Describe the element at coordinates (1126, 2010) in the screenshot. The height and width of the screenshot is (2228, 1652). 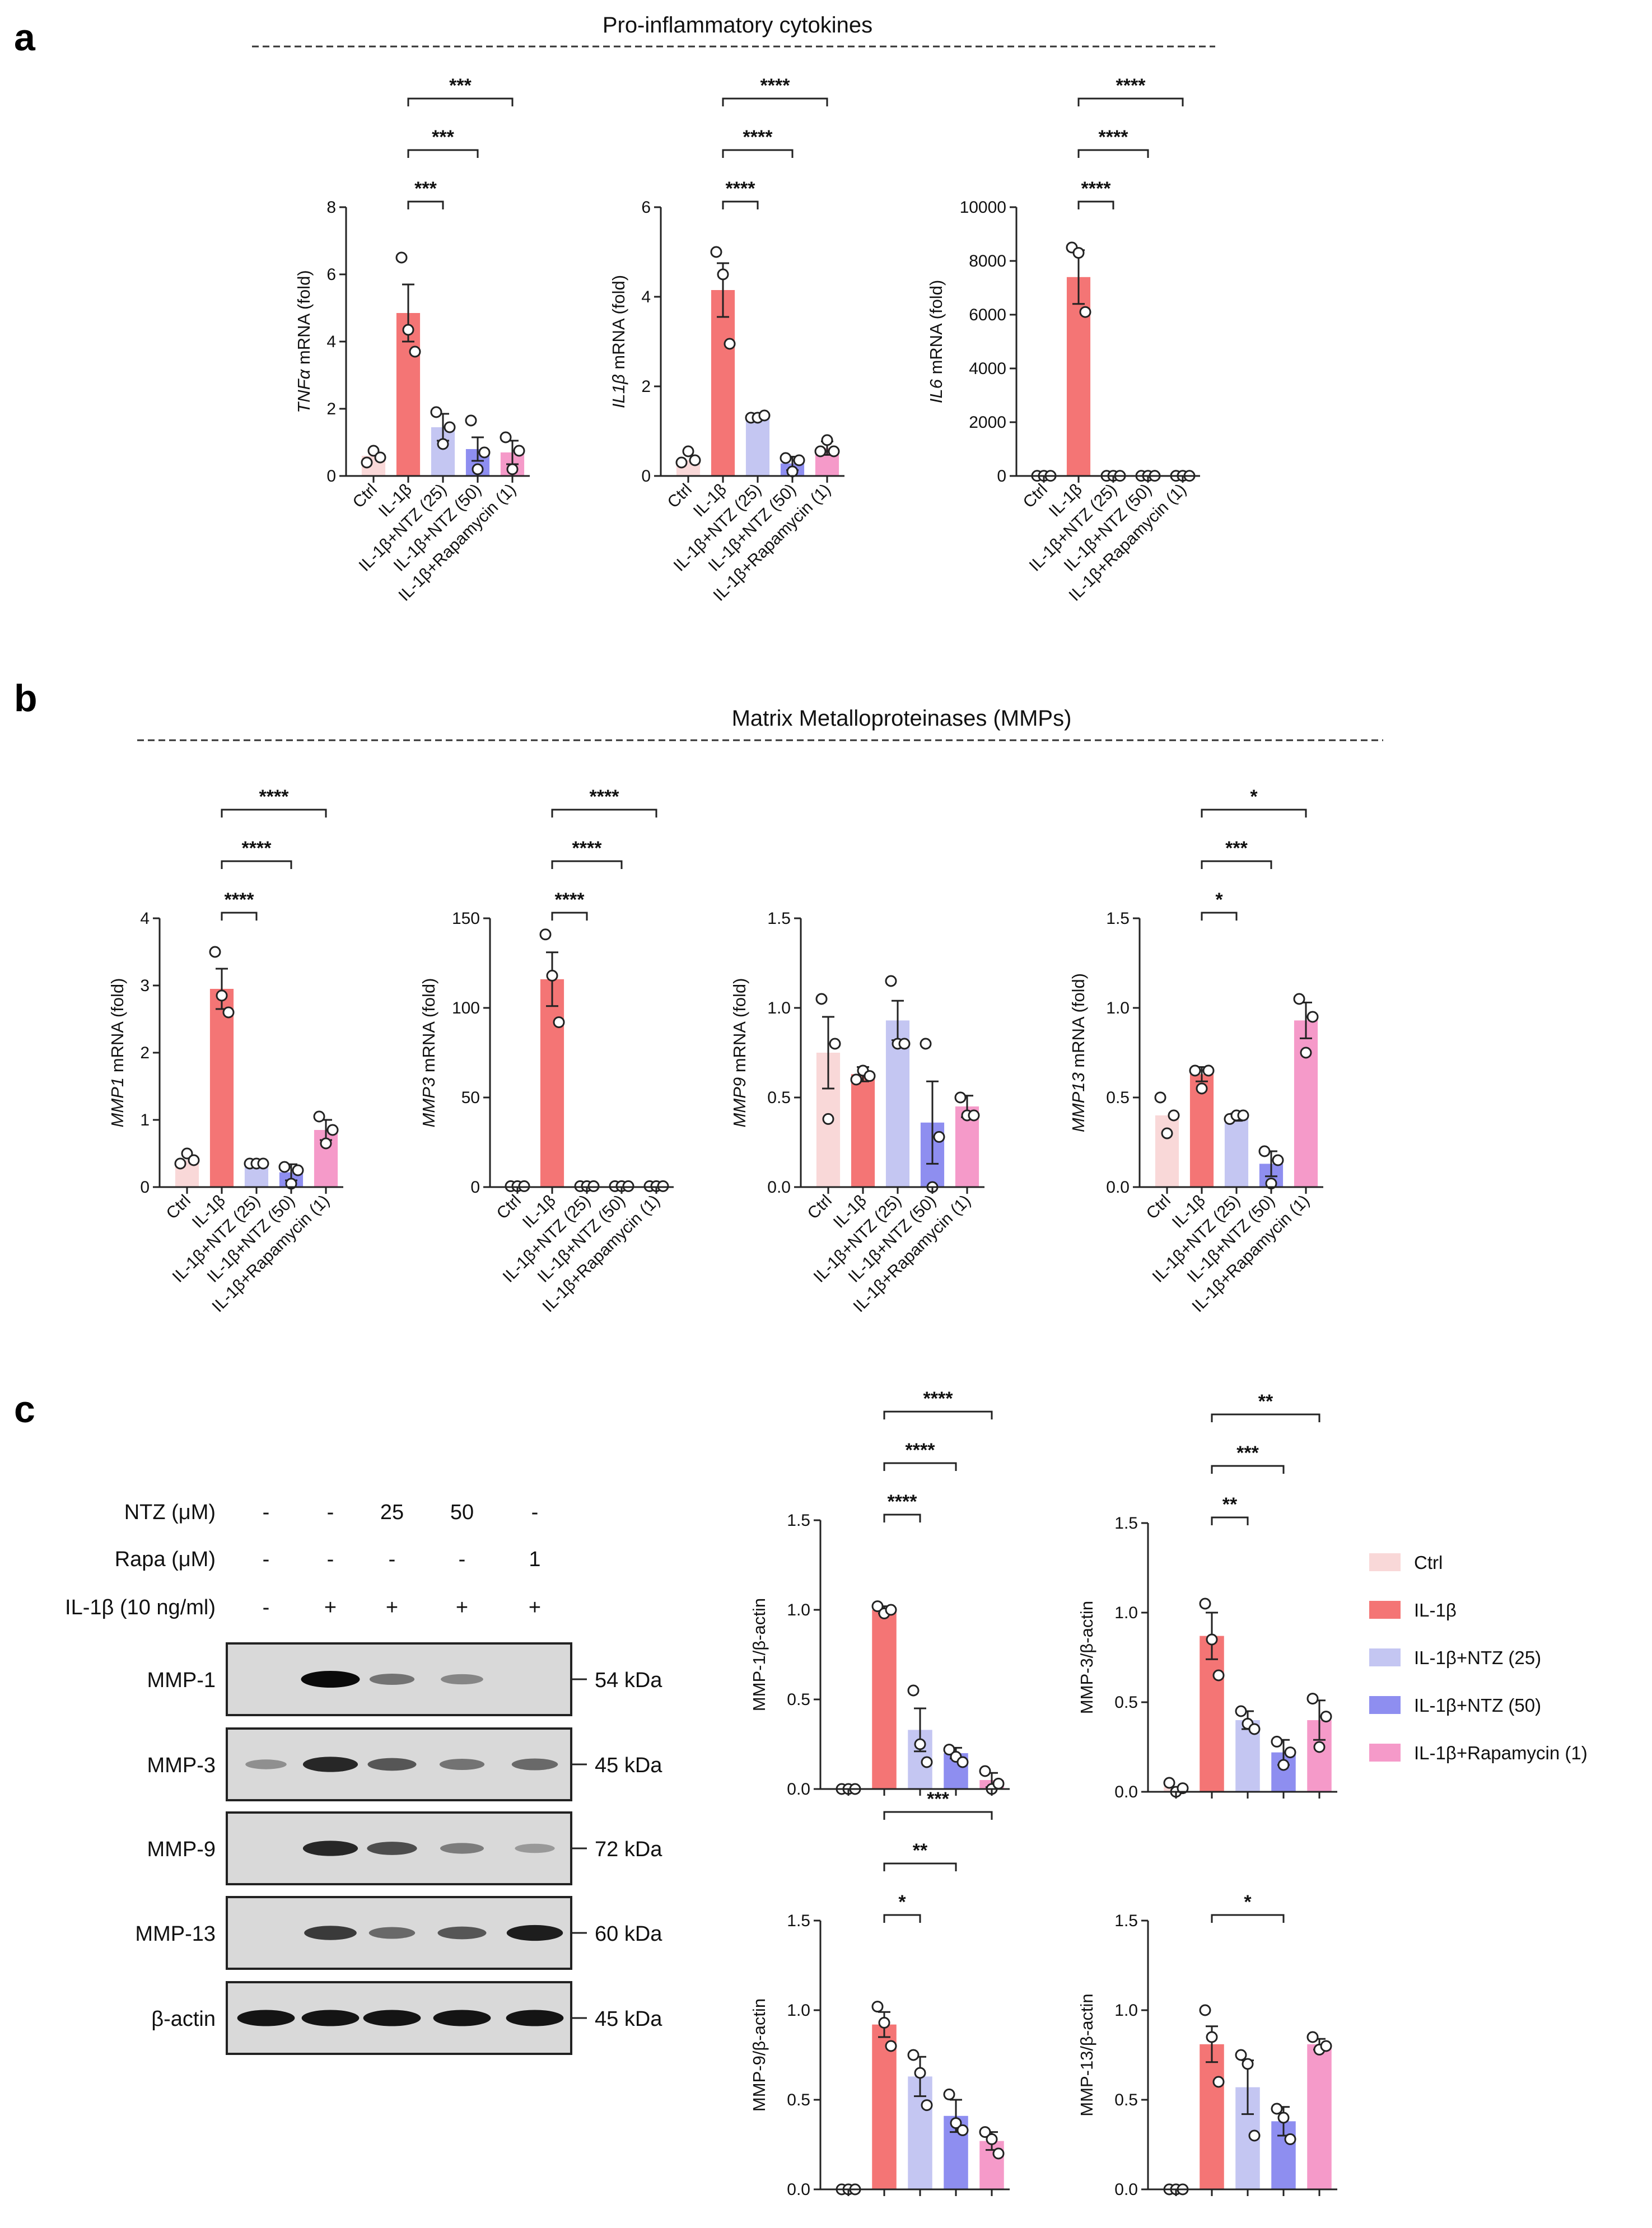
I see `y-tick-label-wb_mmp13-2: 1.0` at that location.